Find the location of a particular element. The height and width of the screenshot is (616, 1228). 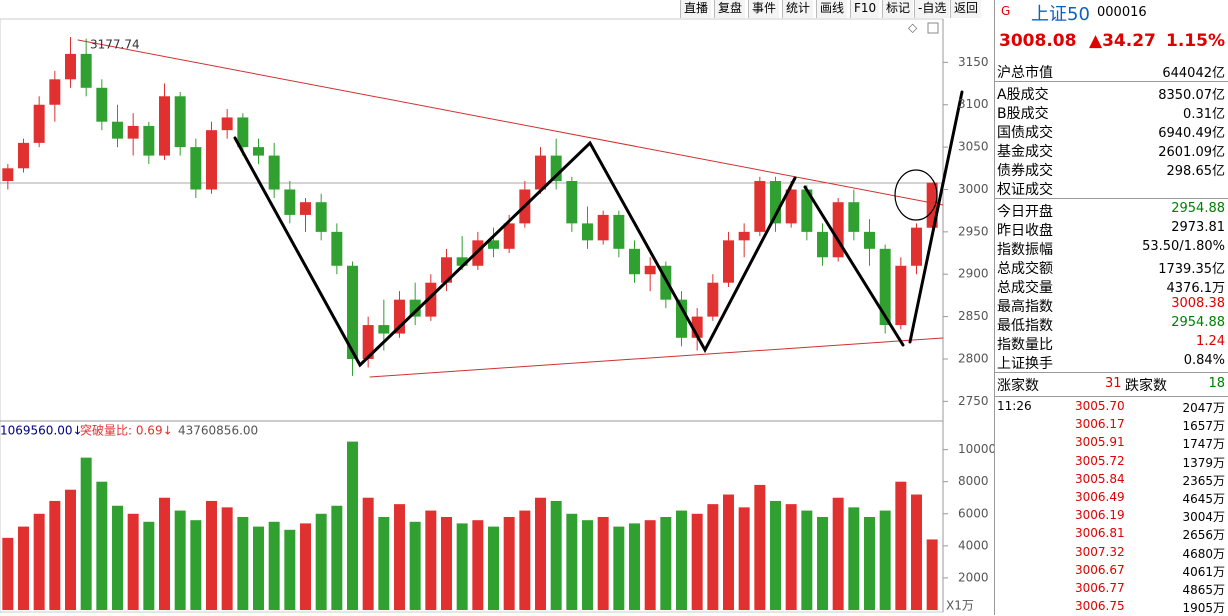

y-tick-label: 4000 is located at coordinates (973, 545).